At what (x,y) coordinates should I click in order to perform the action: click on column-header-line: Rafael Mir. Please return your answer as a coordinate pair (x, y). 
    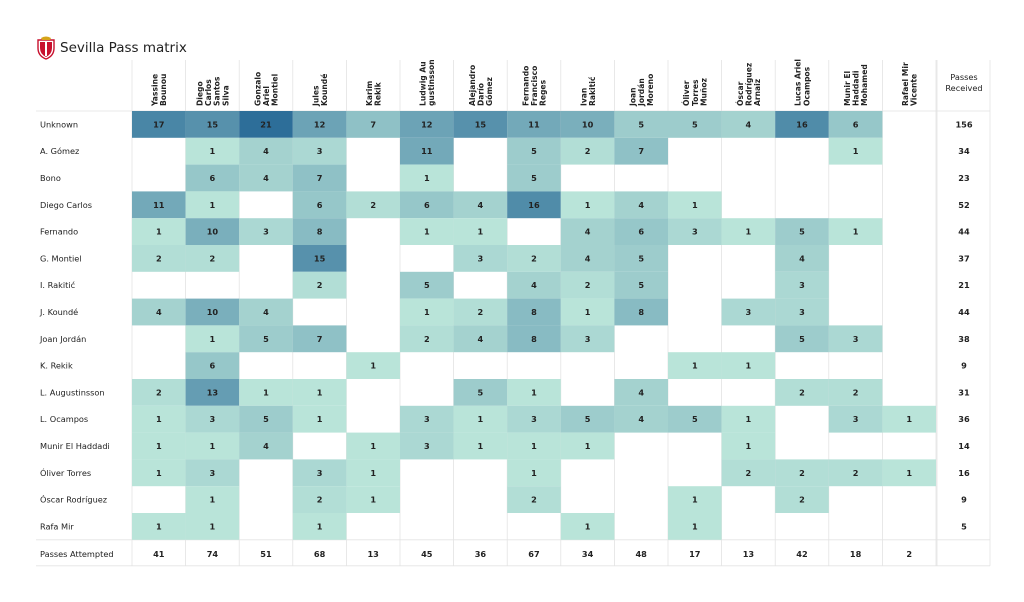
    Looking at the image, I should click on (905, 84).